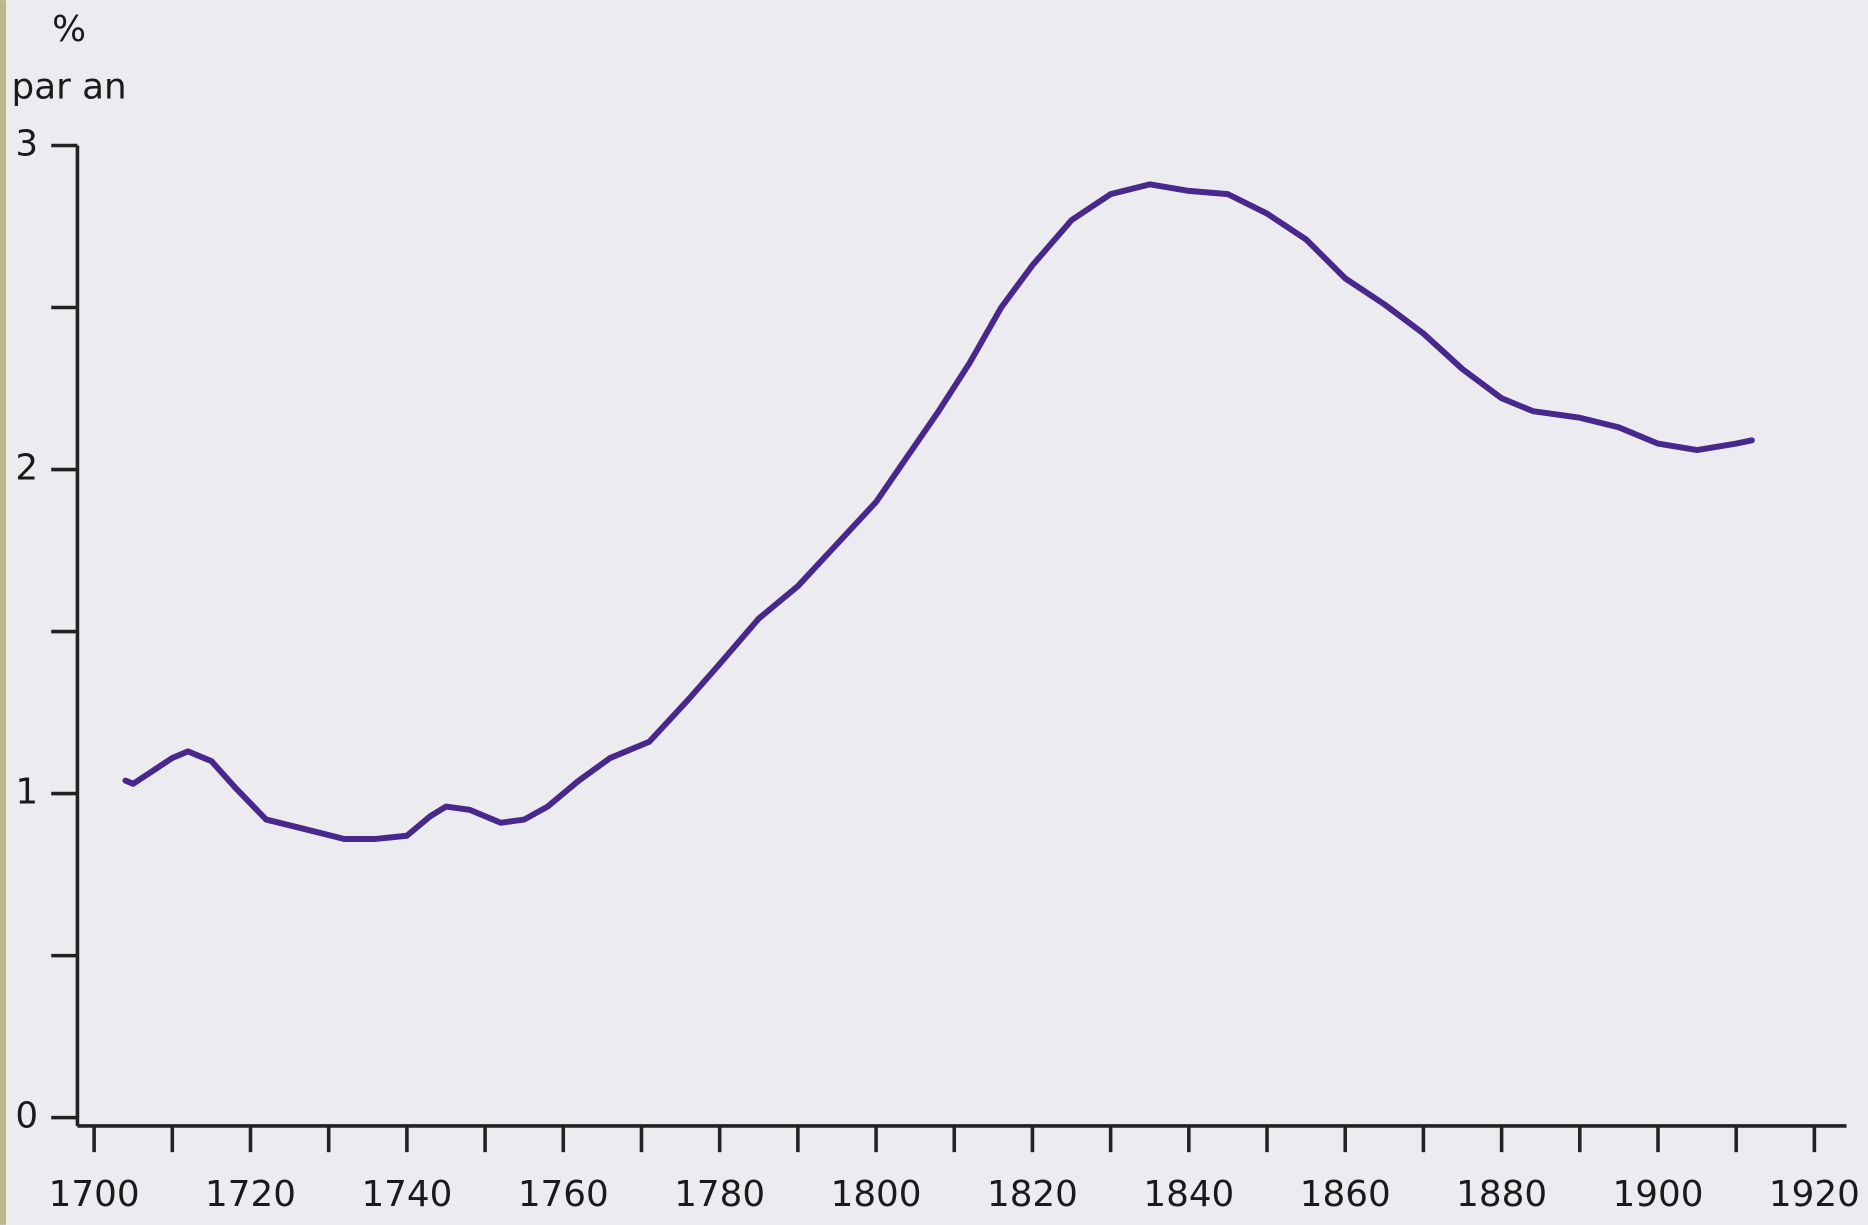 Image resolution: width=1868 pixels, height=1225 pixels. What do you see at coordinates (26, 144) in the screenshot?
I see `y-tick-label: 3` at bounding box center [26, 144].